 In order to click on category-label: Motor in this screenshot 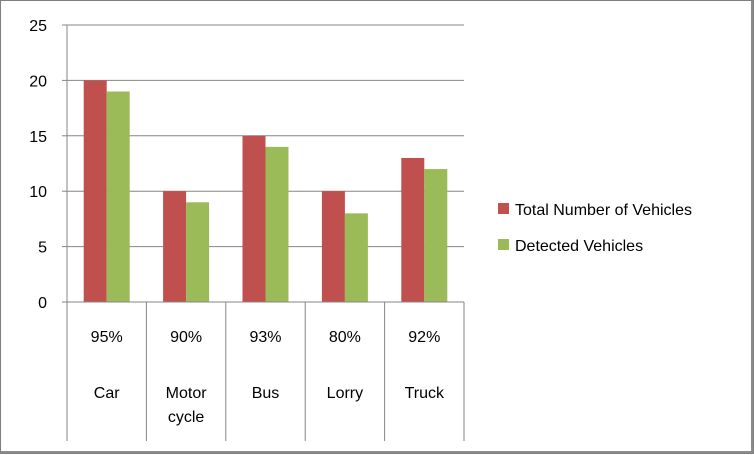, I will do `click(187, 393)`.